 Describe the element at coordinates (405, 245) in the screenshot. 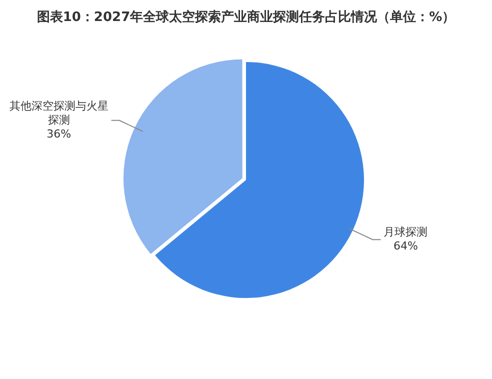

I see `data-label: 64%` at that location.